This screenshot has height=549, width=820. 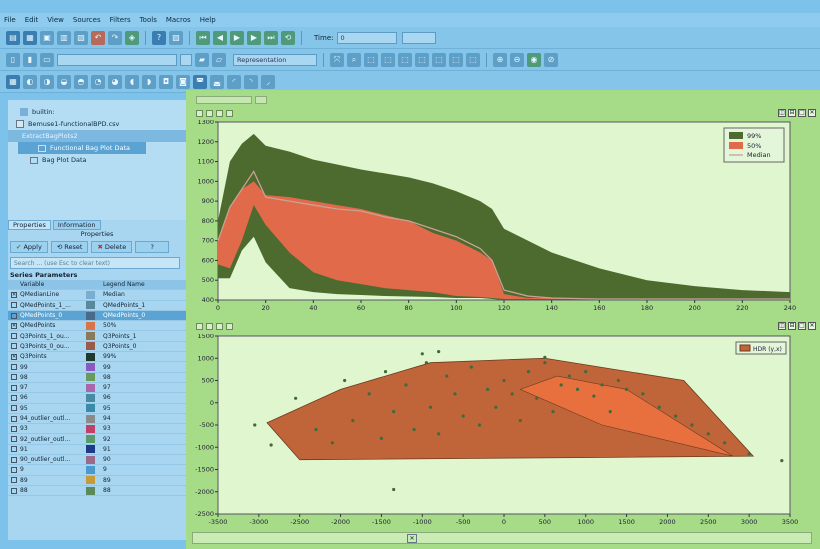 I want to click on select-hover-icon: ⬚, so click(x=473, y=59).